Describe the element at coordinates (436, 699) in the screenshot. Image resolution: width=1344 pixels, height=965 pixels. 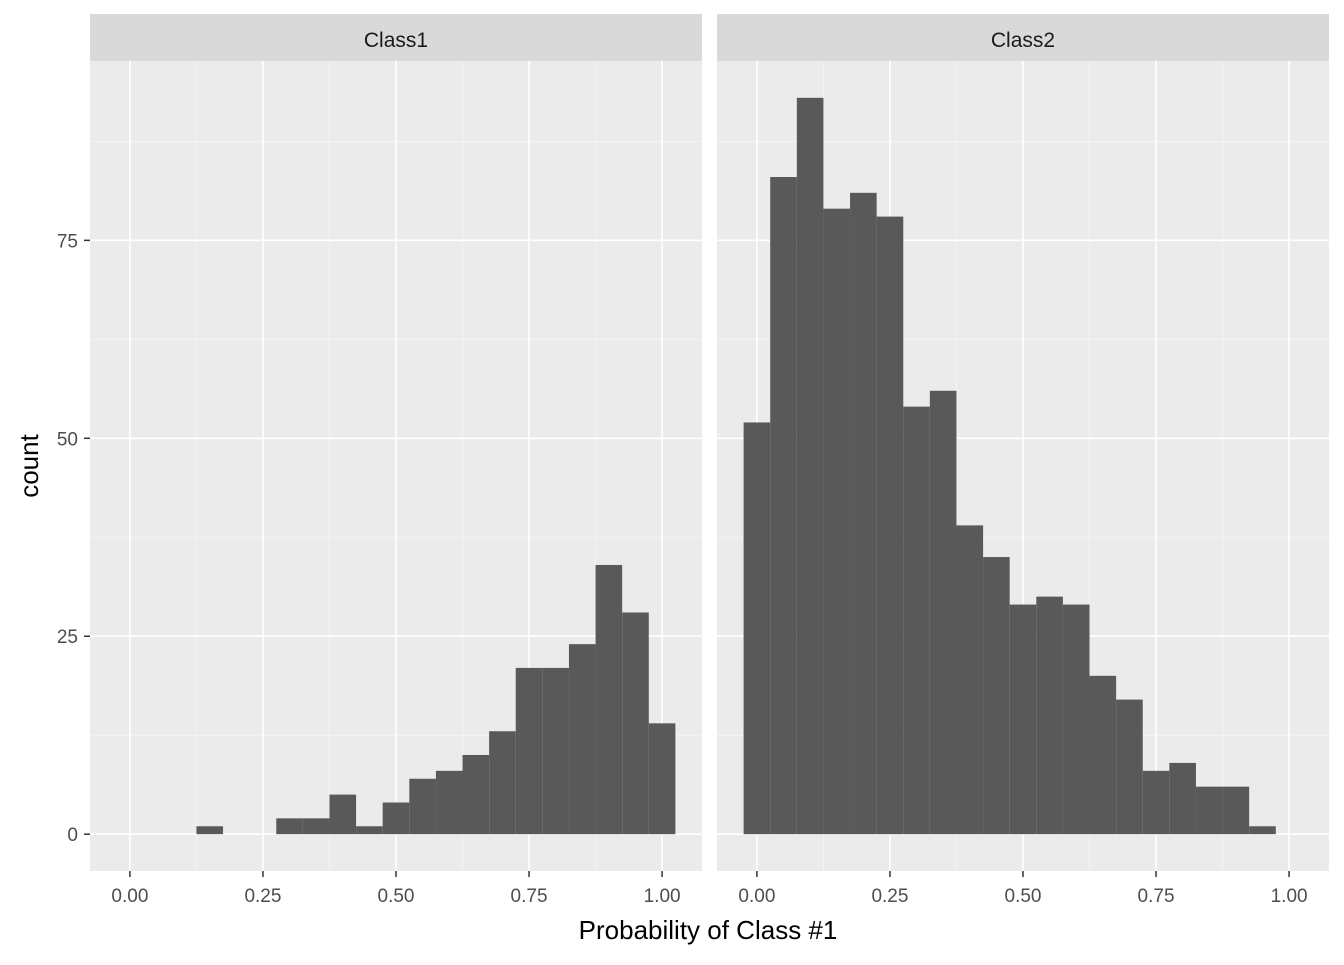
I see `histogram-bars` at that location.